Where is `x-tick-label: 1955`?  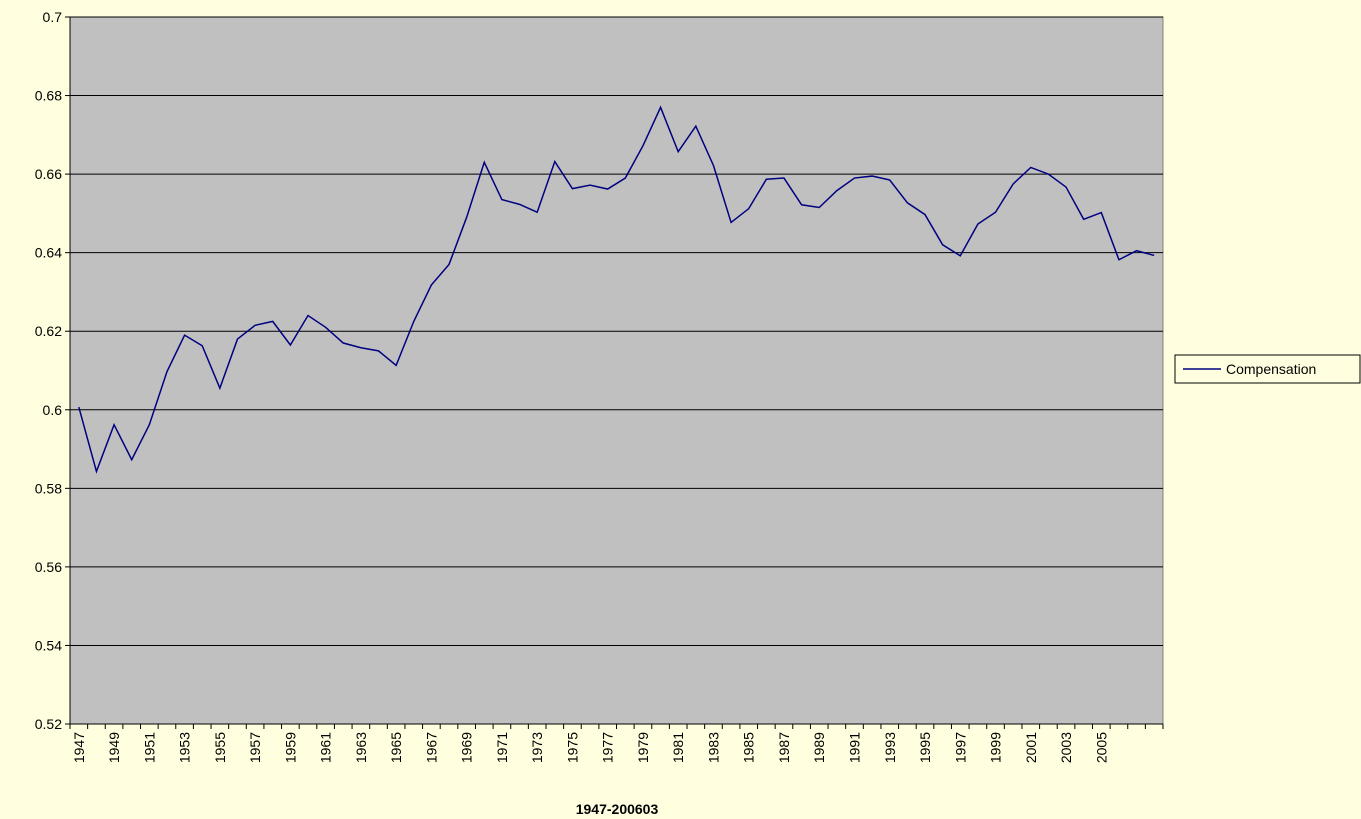
x-tick-label: 1955 is located at coordinates (220, 747).